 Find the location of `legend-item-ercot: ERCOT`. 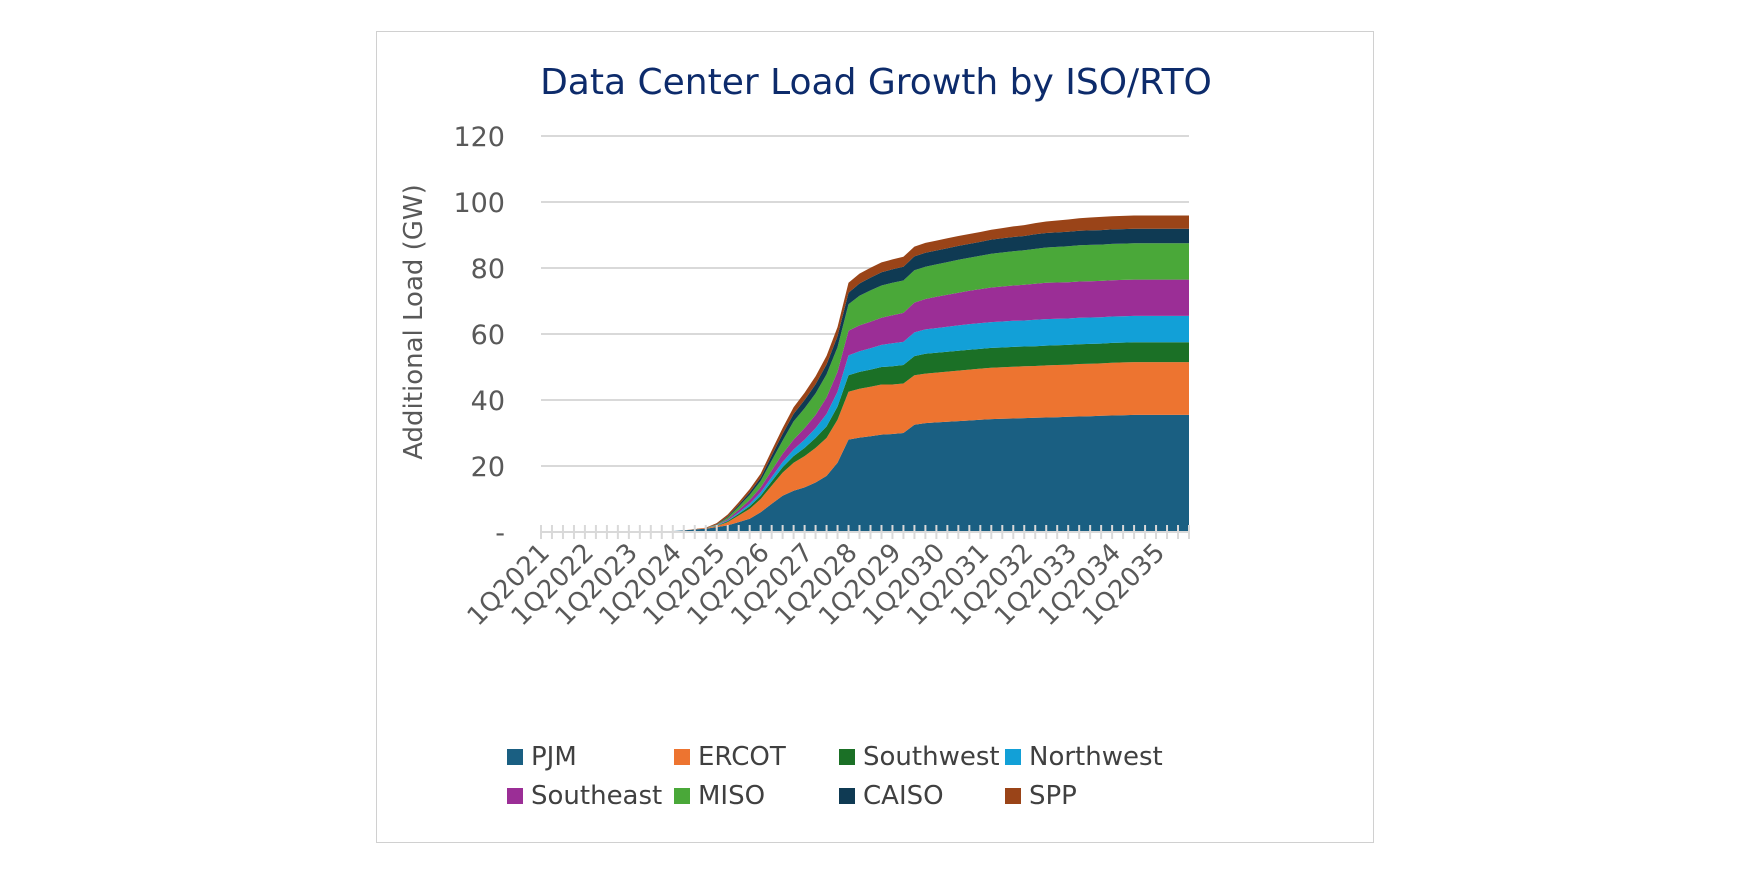

legend-item-ercot: ERCOT is located at coordinates (730, 757).